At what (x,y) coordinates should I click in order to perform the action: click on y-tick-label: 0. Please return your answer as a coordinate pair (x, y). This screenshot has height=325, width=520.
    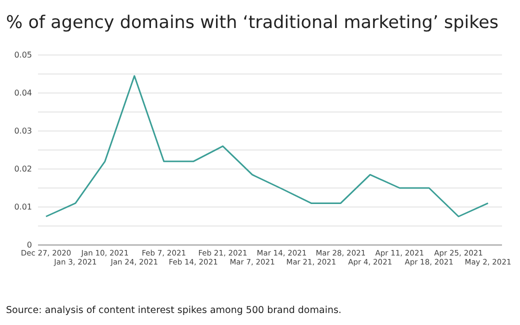
    Looking at the image, I should click on (29, 245).